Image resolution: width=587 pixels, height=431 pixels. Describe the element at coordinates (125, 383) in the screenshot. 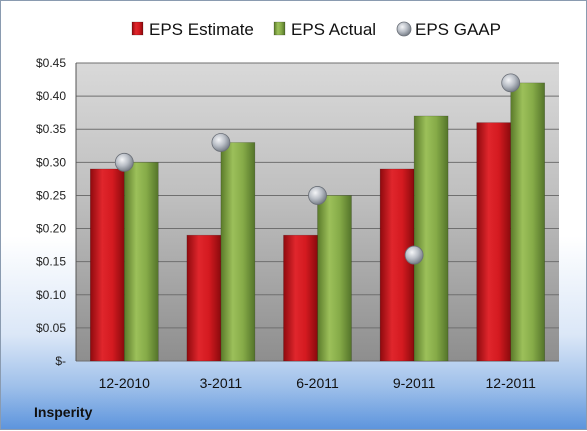

I see `x-tick-label: 12-2010` at that location.